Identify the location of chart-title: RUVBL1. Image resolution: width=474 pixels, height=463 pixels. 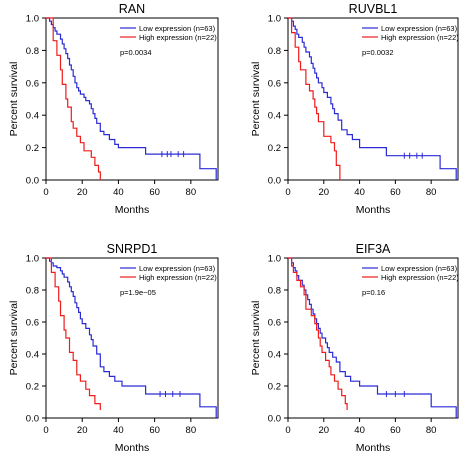
(373, 9).